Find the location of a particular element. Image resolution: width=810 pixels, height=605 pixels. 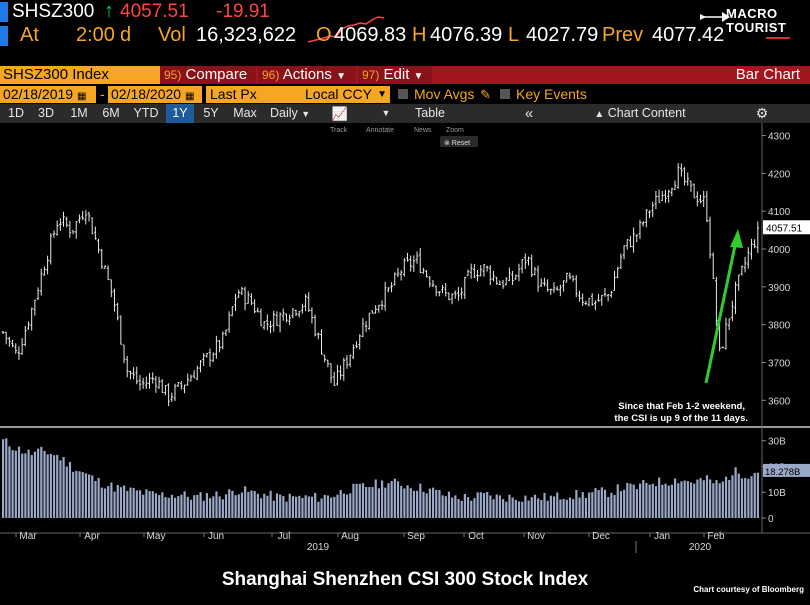

mov-avgs-checkbox is located at coordinates (403, 94).